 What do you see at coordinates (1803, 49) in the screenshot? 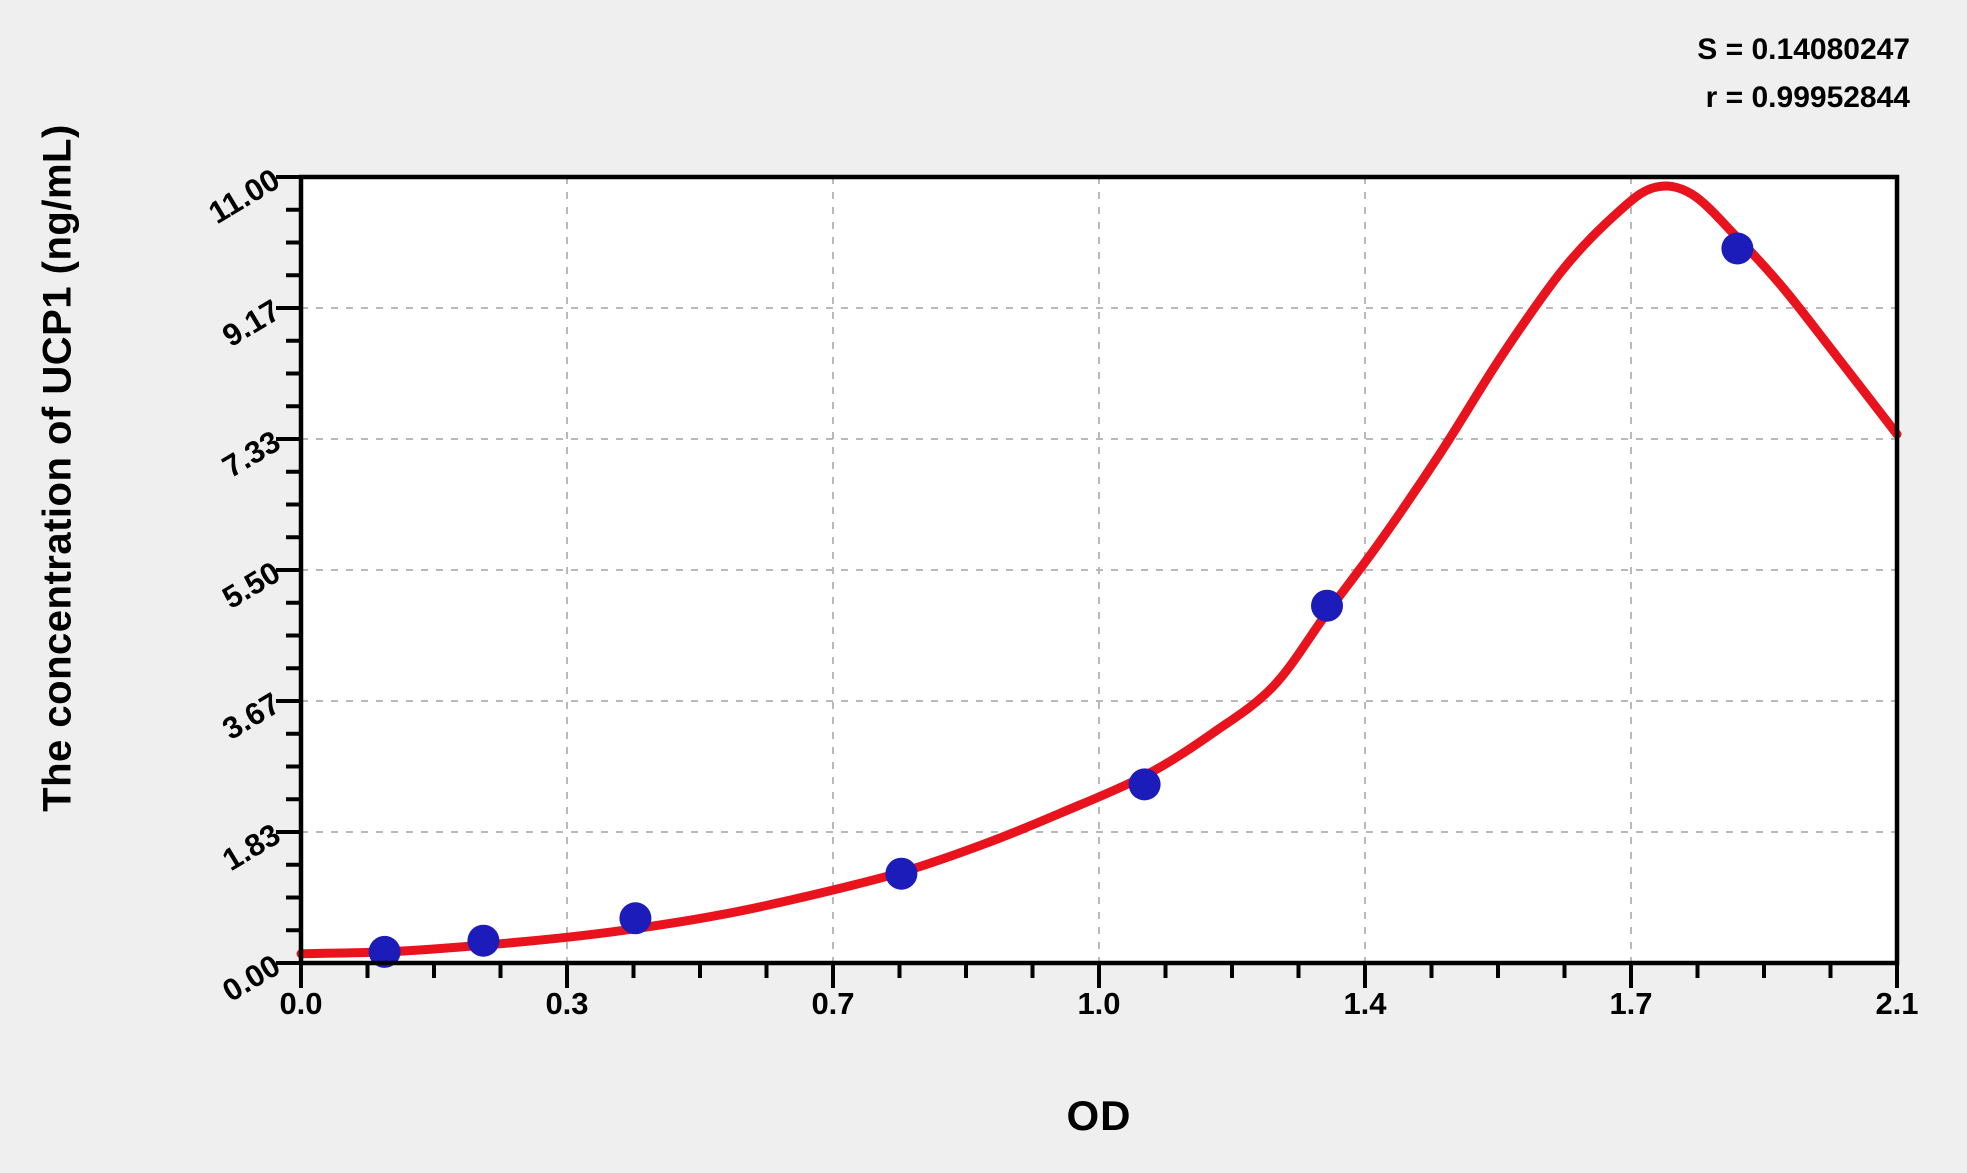
I see `stat-s-value: S = 0.14080247` at bounding box center [1803, 49].